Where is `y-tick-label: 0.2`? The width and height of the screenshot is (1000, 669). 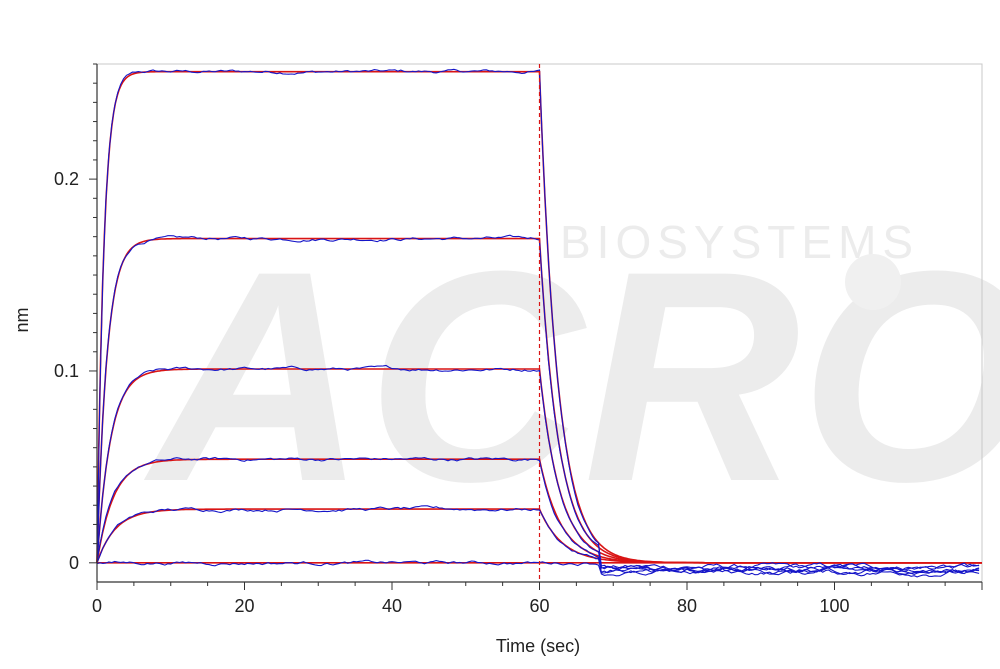 y-tick-label: 0.2 is located at coordinates (66, 179).